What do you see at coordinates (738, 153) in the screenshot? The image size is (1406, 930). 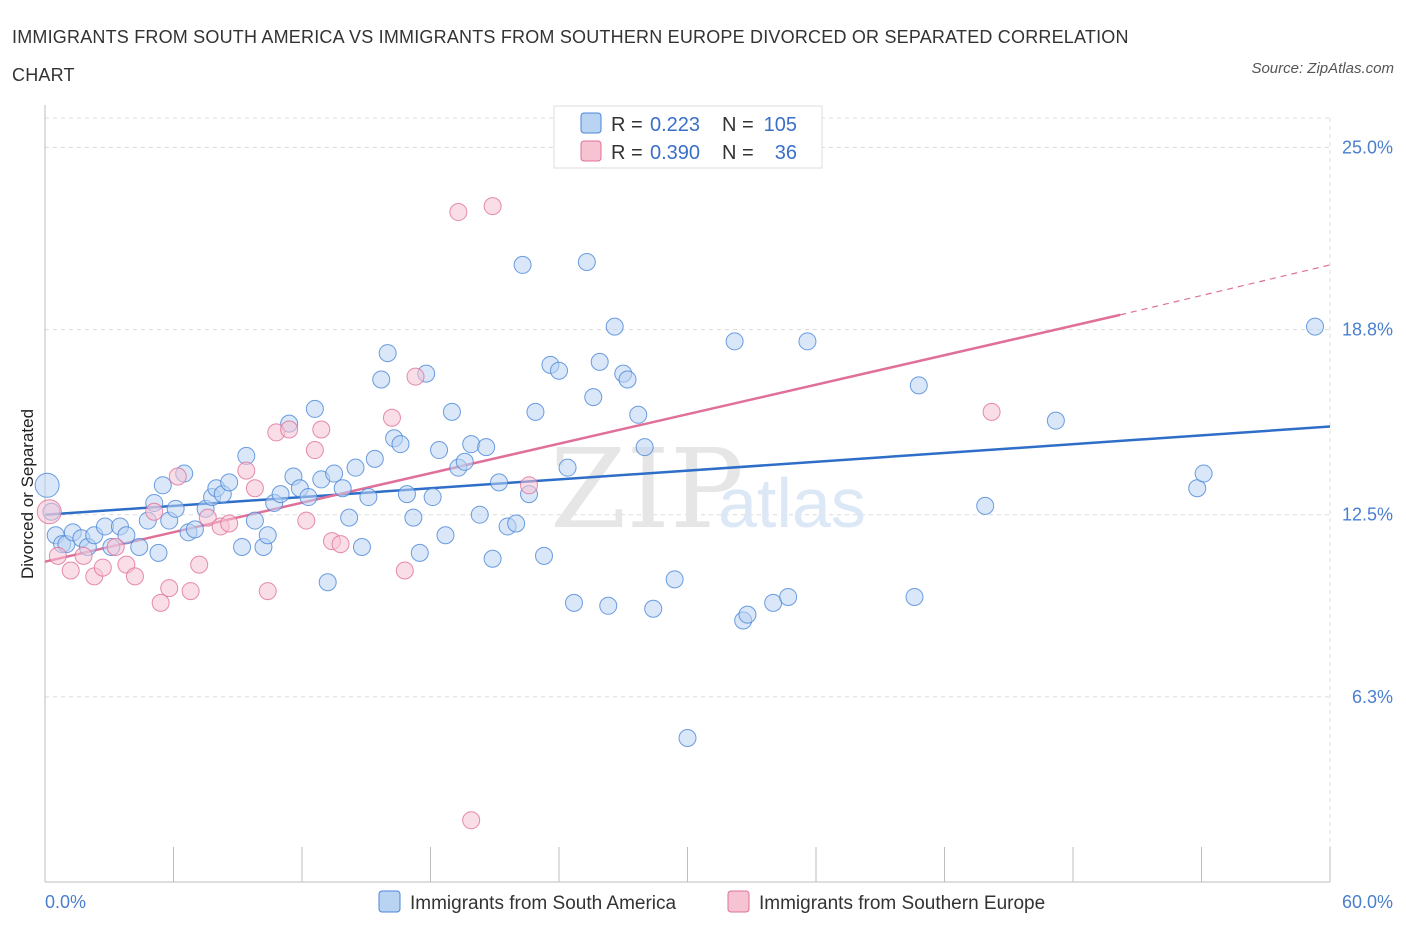 I see `legend-n-label-2: N =` at bounding box center [738, 153].